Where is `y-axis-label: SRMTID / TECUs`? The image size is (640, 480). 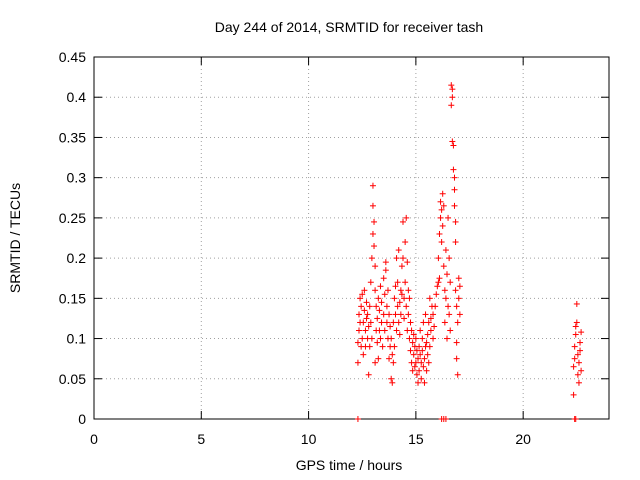
y-axis-label: SRMTID / TECUs is located at coordinates (15, 238).